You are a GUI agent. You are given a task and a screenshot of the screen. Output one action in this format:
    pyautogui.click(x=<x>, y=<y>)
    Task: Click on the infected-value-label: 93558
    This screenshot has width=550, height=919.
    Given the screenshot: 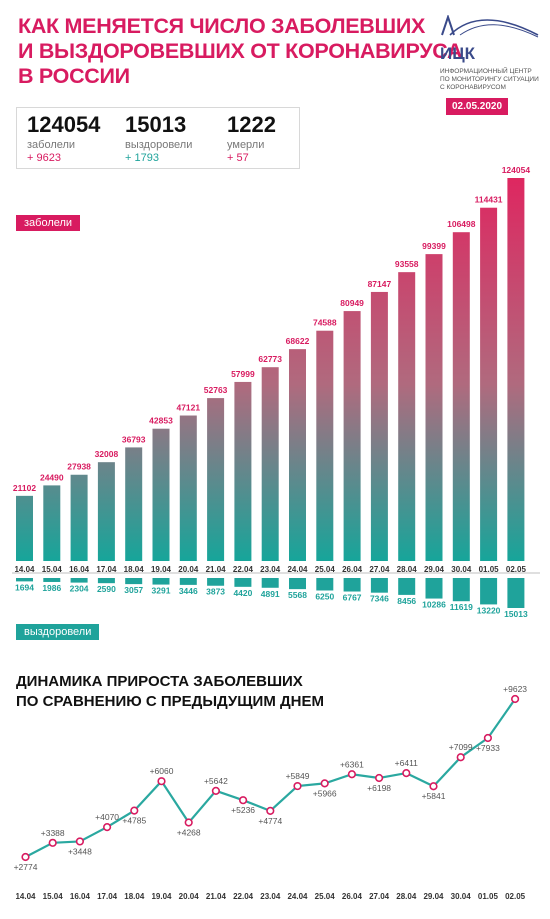 What is the action you would take?
    pyautogui.click(x=407, y=264)
    